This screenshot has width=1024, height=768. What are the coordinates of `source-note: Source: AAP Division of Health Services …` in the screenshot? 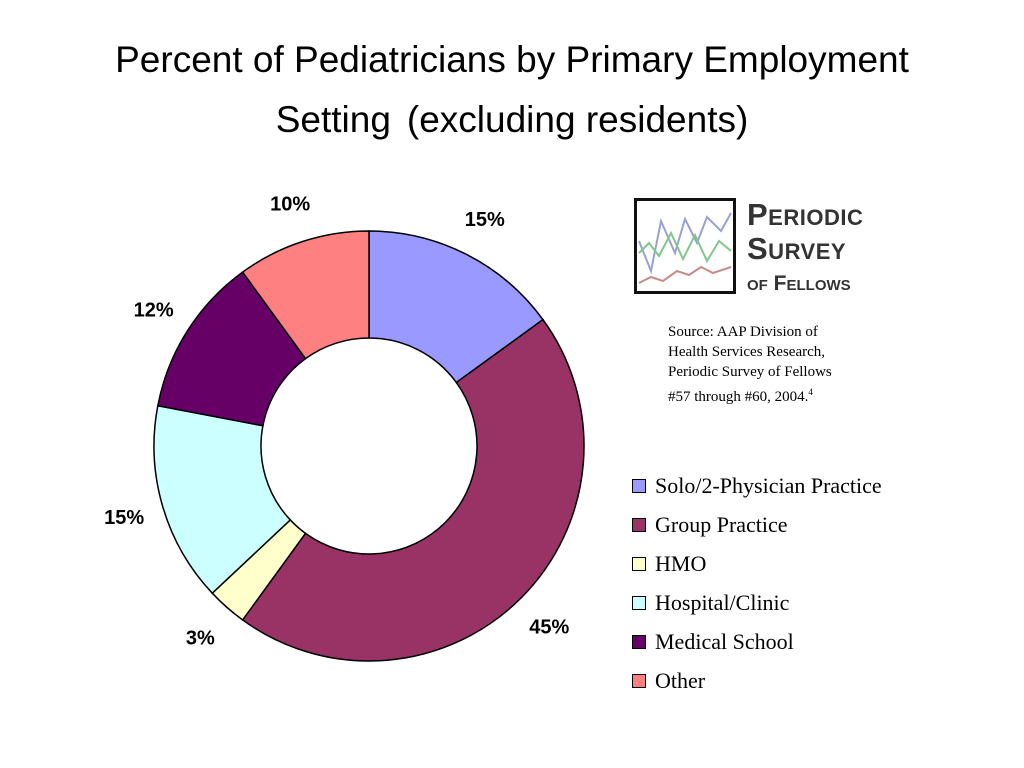 It's located at (768, 364).